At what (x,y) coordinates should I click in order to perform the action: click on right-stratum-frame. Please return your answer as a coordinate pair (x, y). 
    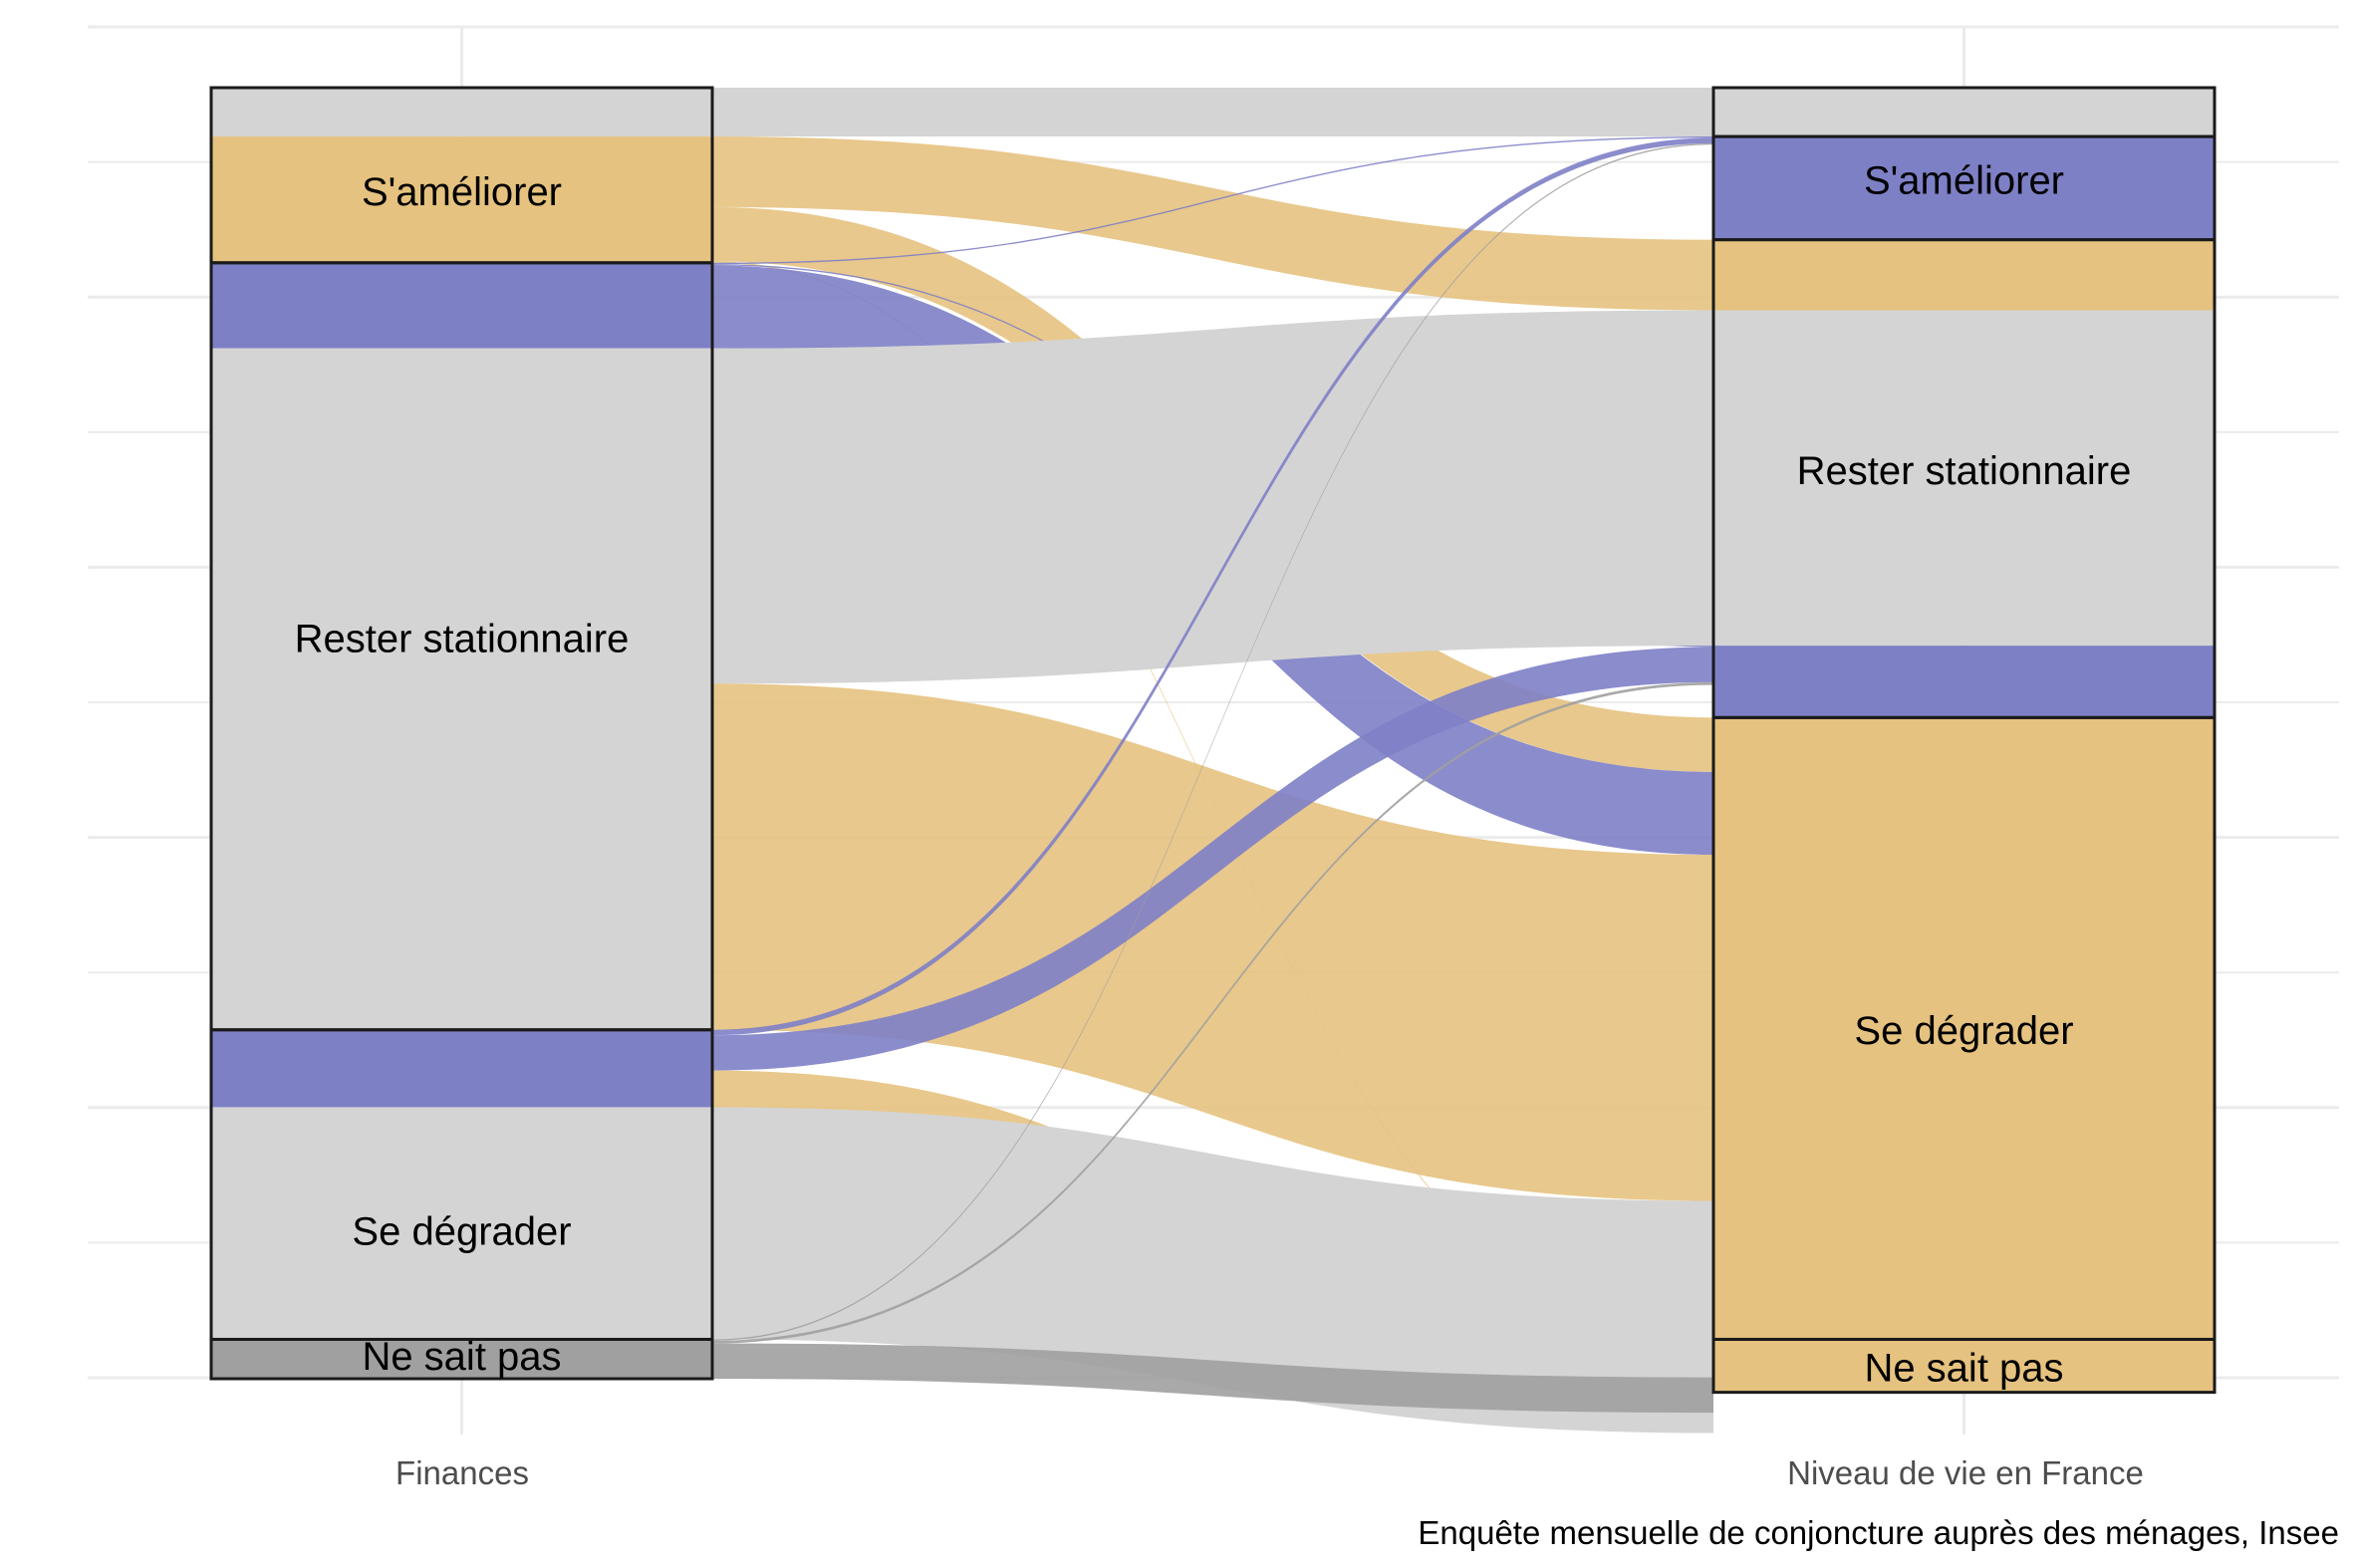
    Looking at the image, I should click on (1964, 1366).